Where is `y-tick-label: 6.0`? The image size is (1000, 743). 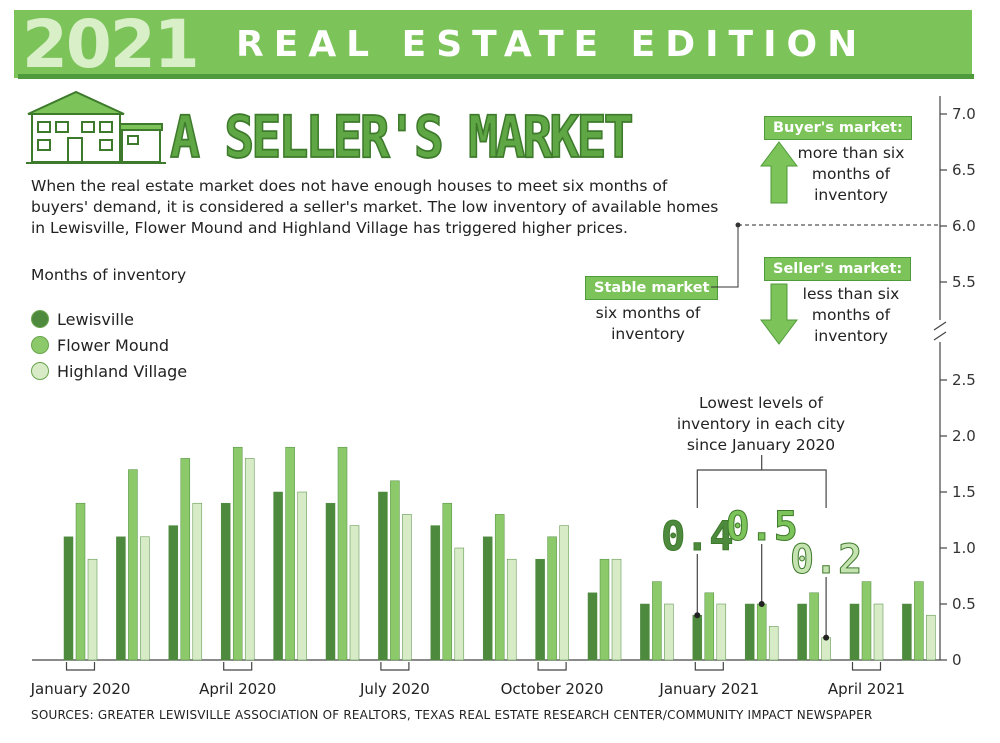
y-tick-label: 6.0 is located at coordinates (964, 226).